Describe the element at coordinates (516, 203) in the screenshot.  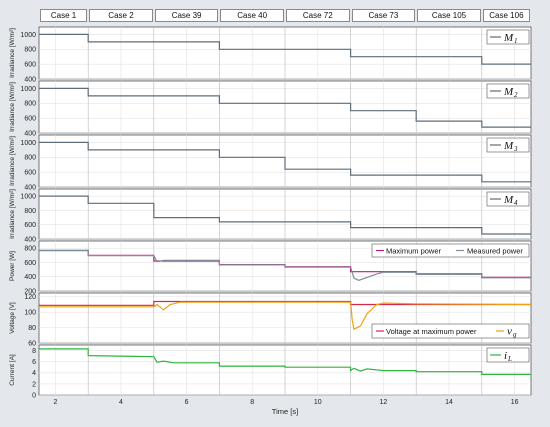
I see `legend-subscript: 4` at that location.